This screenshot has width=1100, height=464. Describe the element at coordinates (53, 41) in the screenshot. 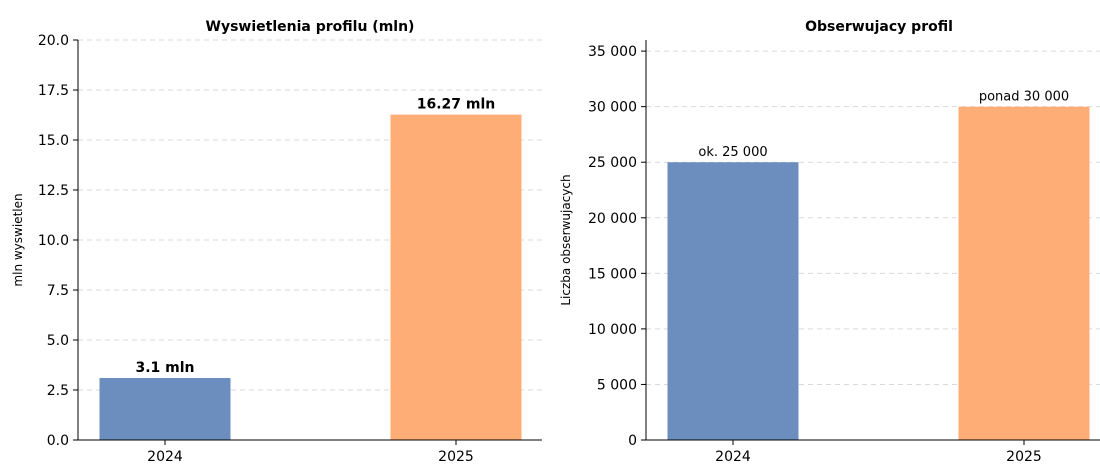

I see `y-tick-label: 20.0` at that location.